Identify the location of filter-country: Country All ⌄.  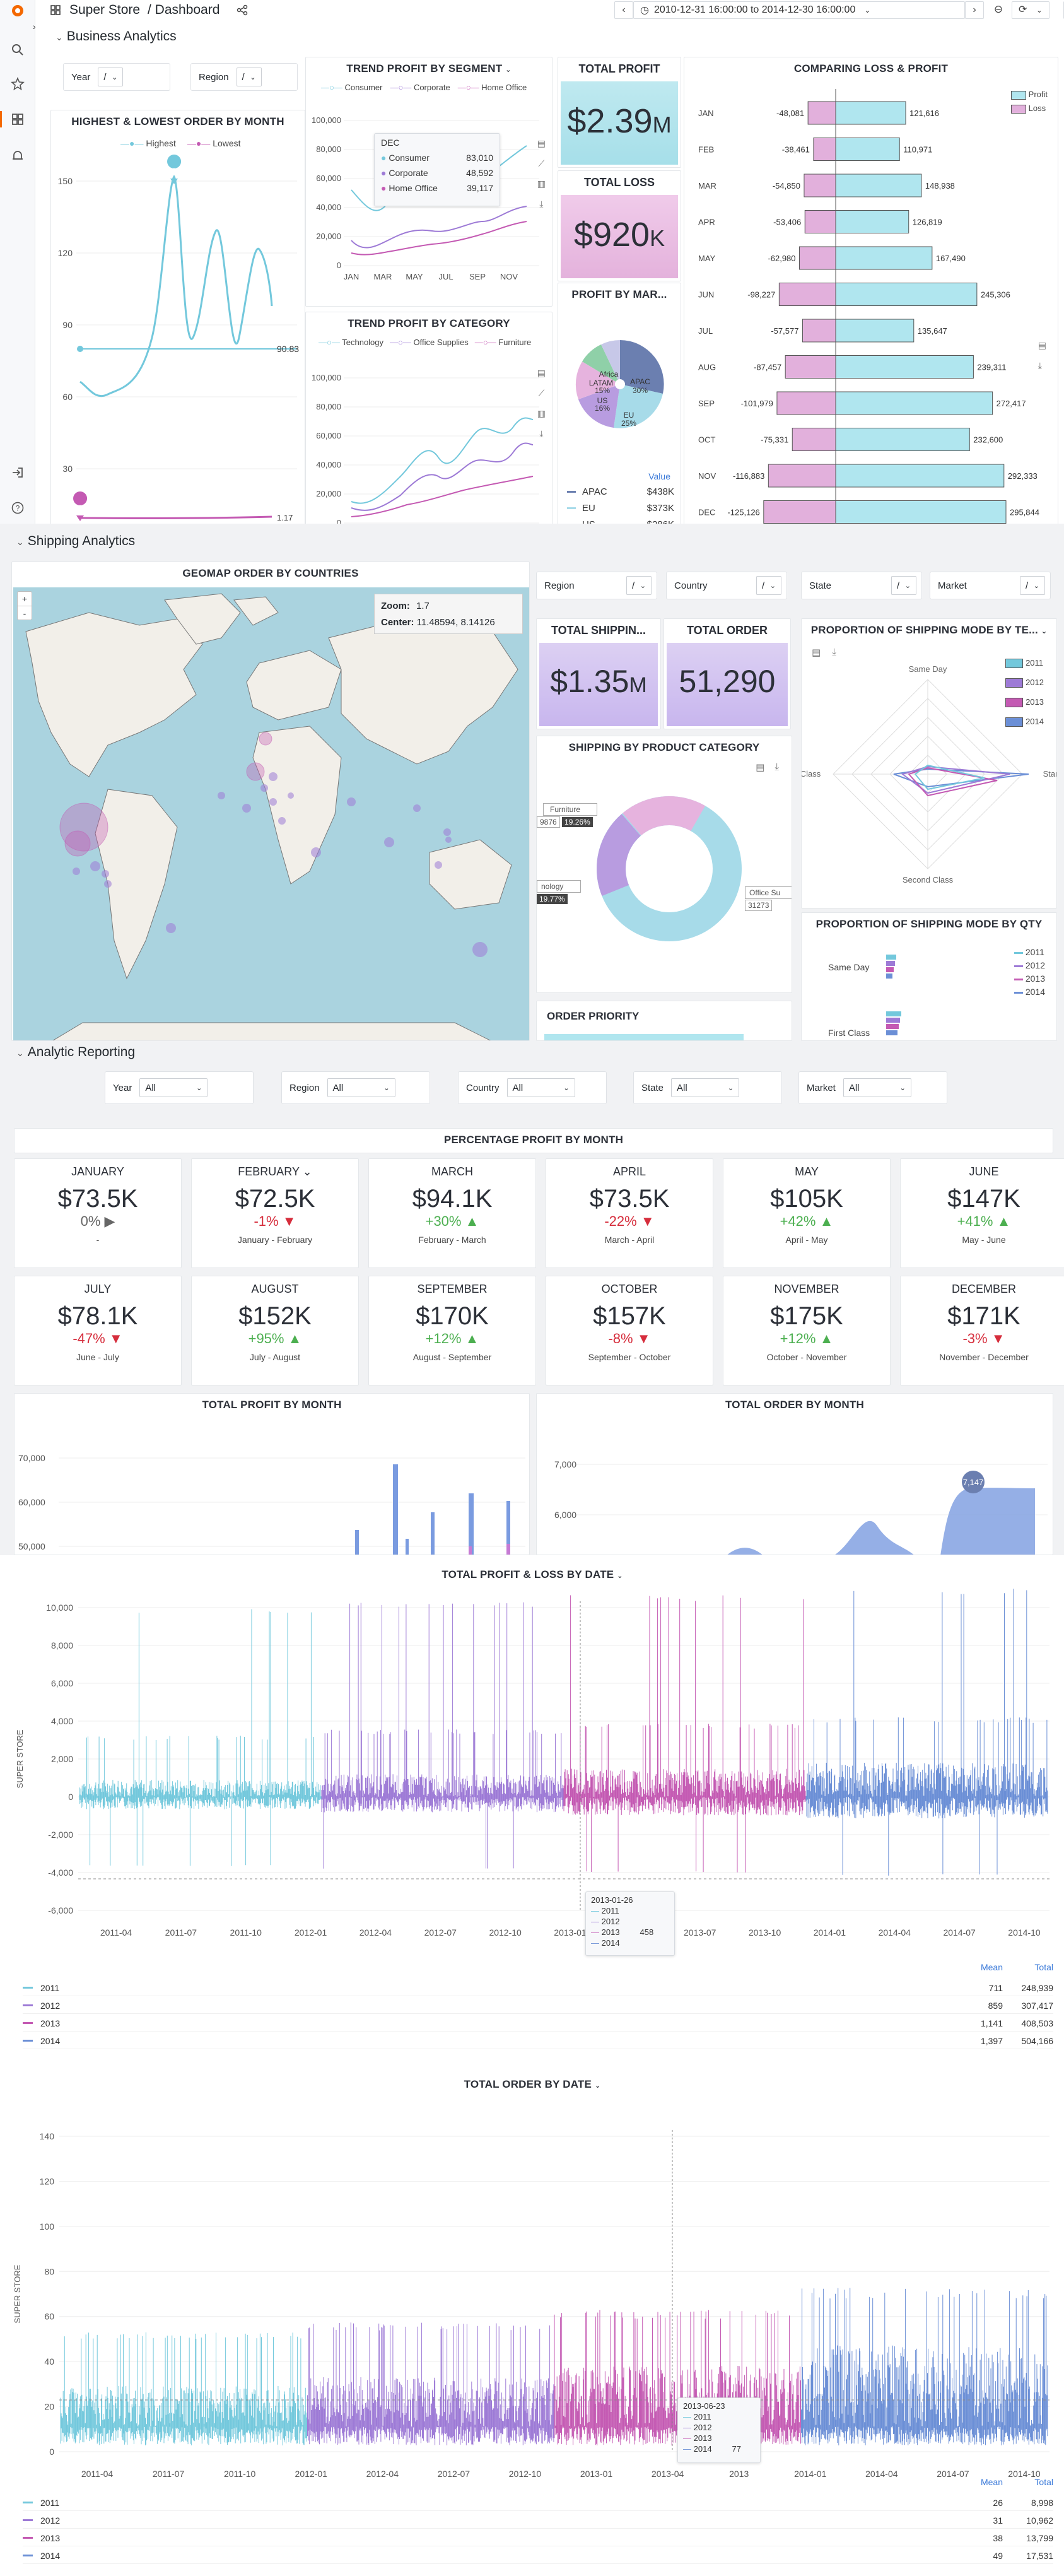
(532, 1087).